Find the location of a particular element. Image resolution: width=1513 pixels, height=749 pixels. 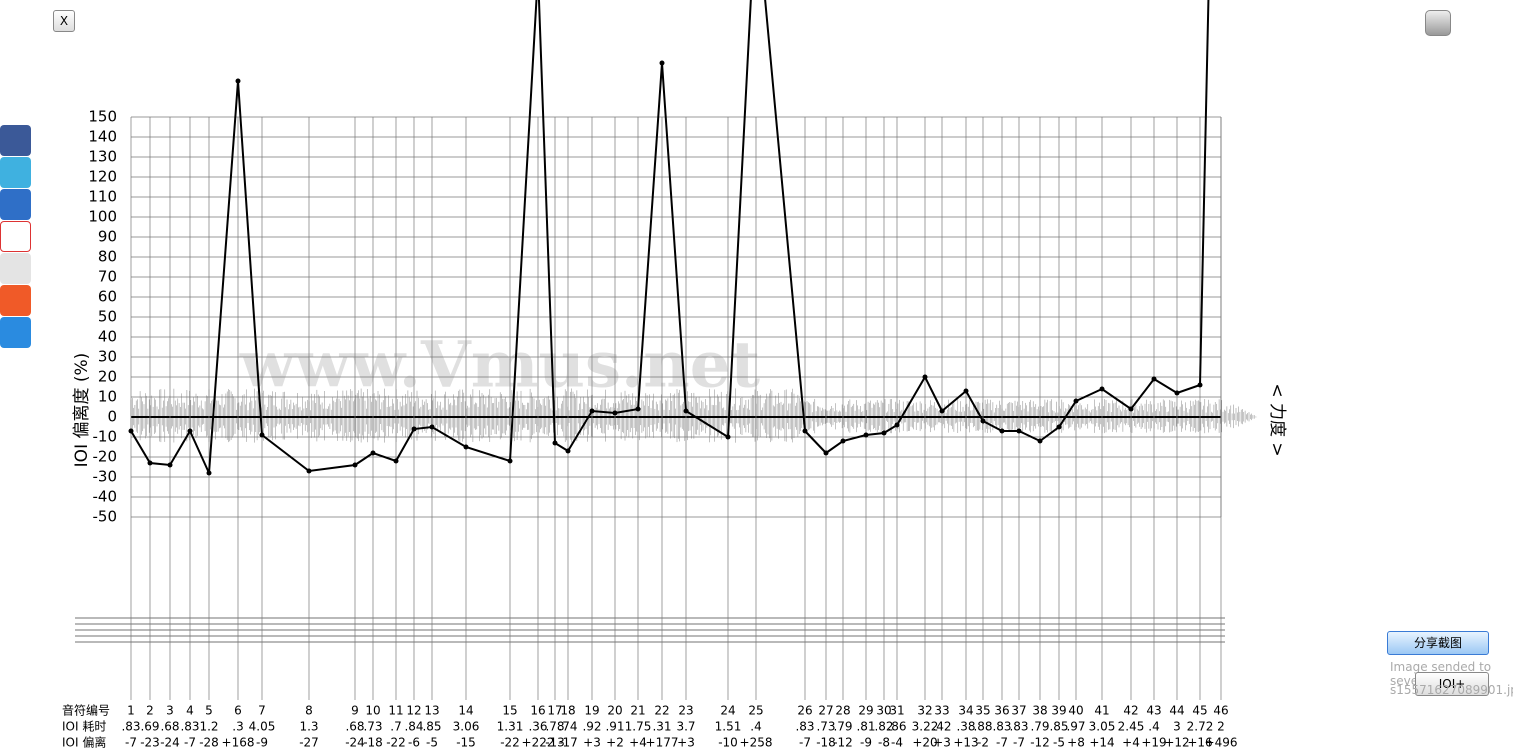

x-tick-label: 28 is located at coordinates (842, 711).